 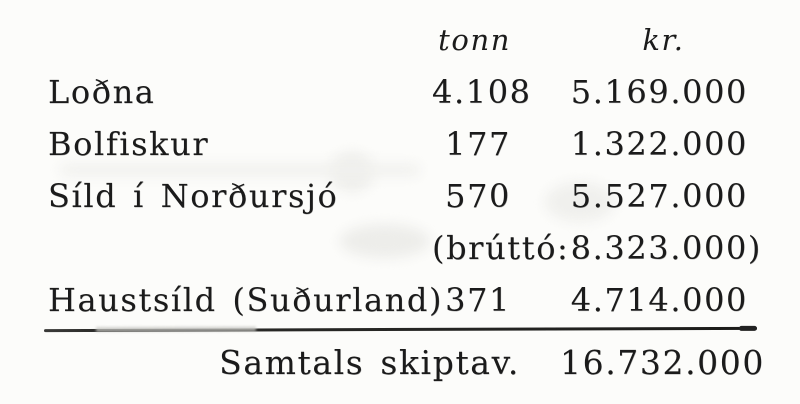 What do you see at coordinates (662, 362) in the screenshot?
I see `total-kr-value: 16.732.000` at bounding box center [662, 362].